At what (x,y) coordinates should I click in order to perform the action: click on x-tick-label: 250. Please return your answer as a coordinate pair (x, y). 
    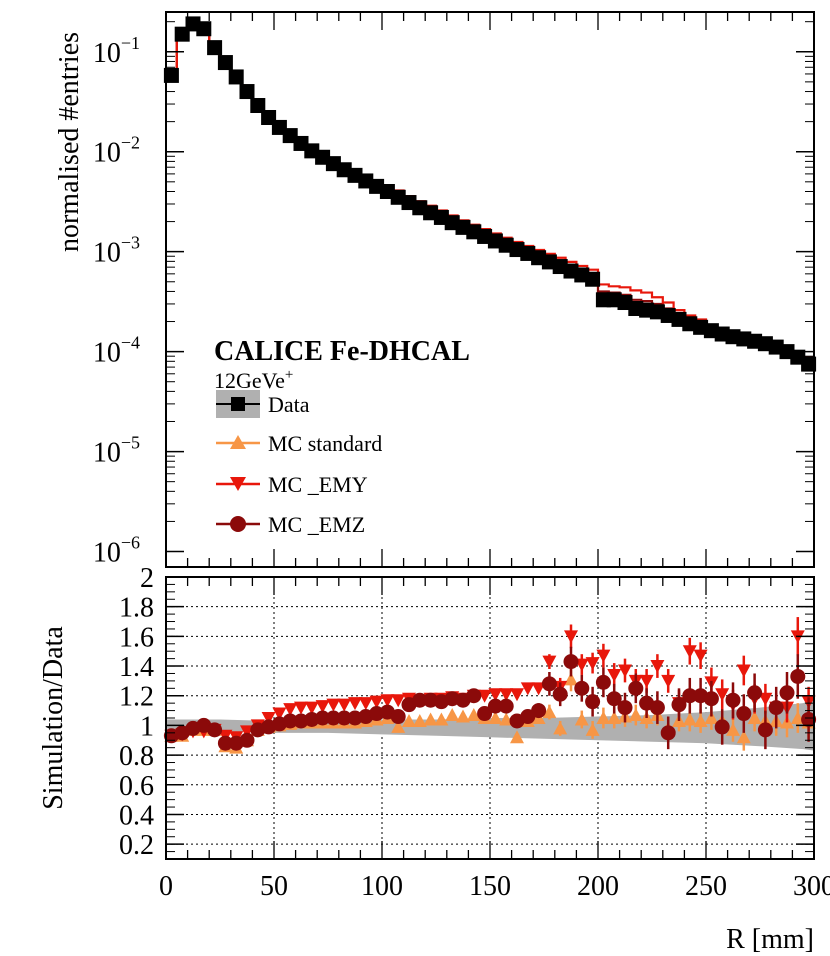
    Looking at the image, I should click on (706, 886).